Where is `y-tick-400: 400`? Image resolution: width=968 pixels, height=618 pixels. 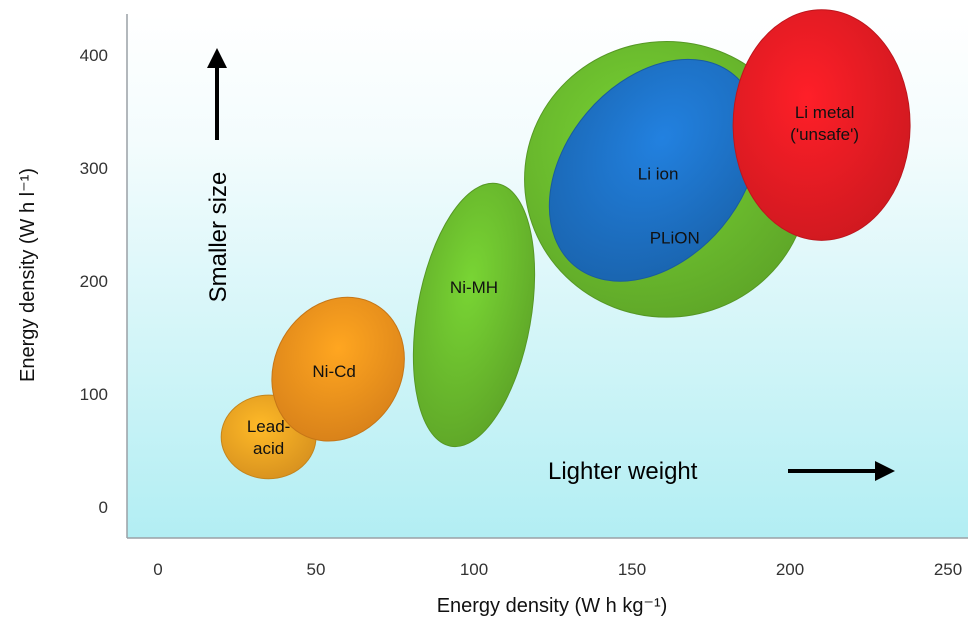 y-tick-400: 400 is located at coordinates (94, 55).